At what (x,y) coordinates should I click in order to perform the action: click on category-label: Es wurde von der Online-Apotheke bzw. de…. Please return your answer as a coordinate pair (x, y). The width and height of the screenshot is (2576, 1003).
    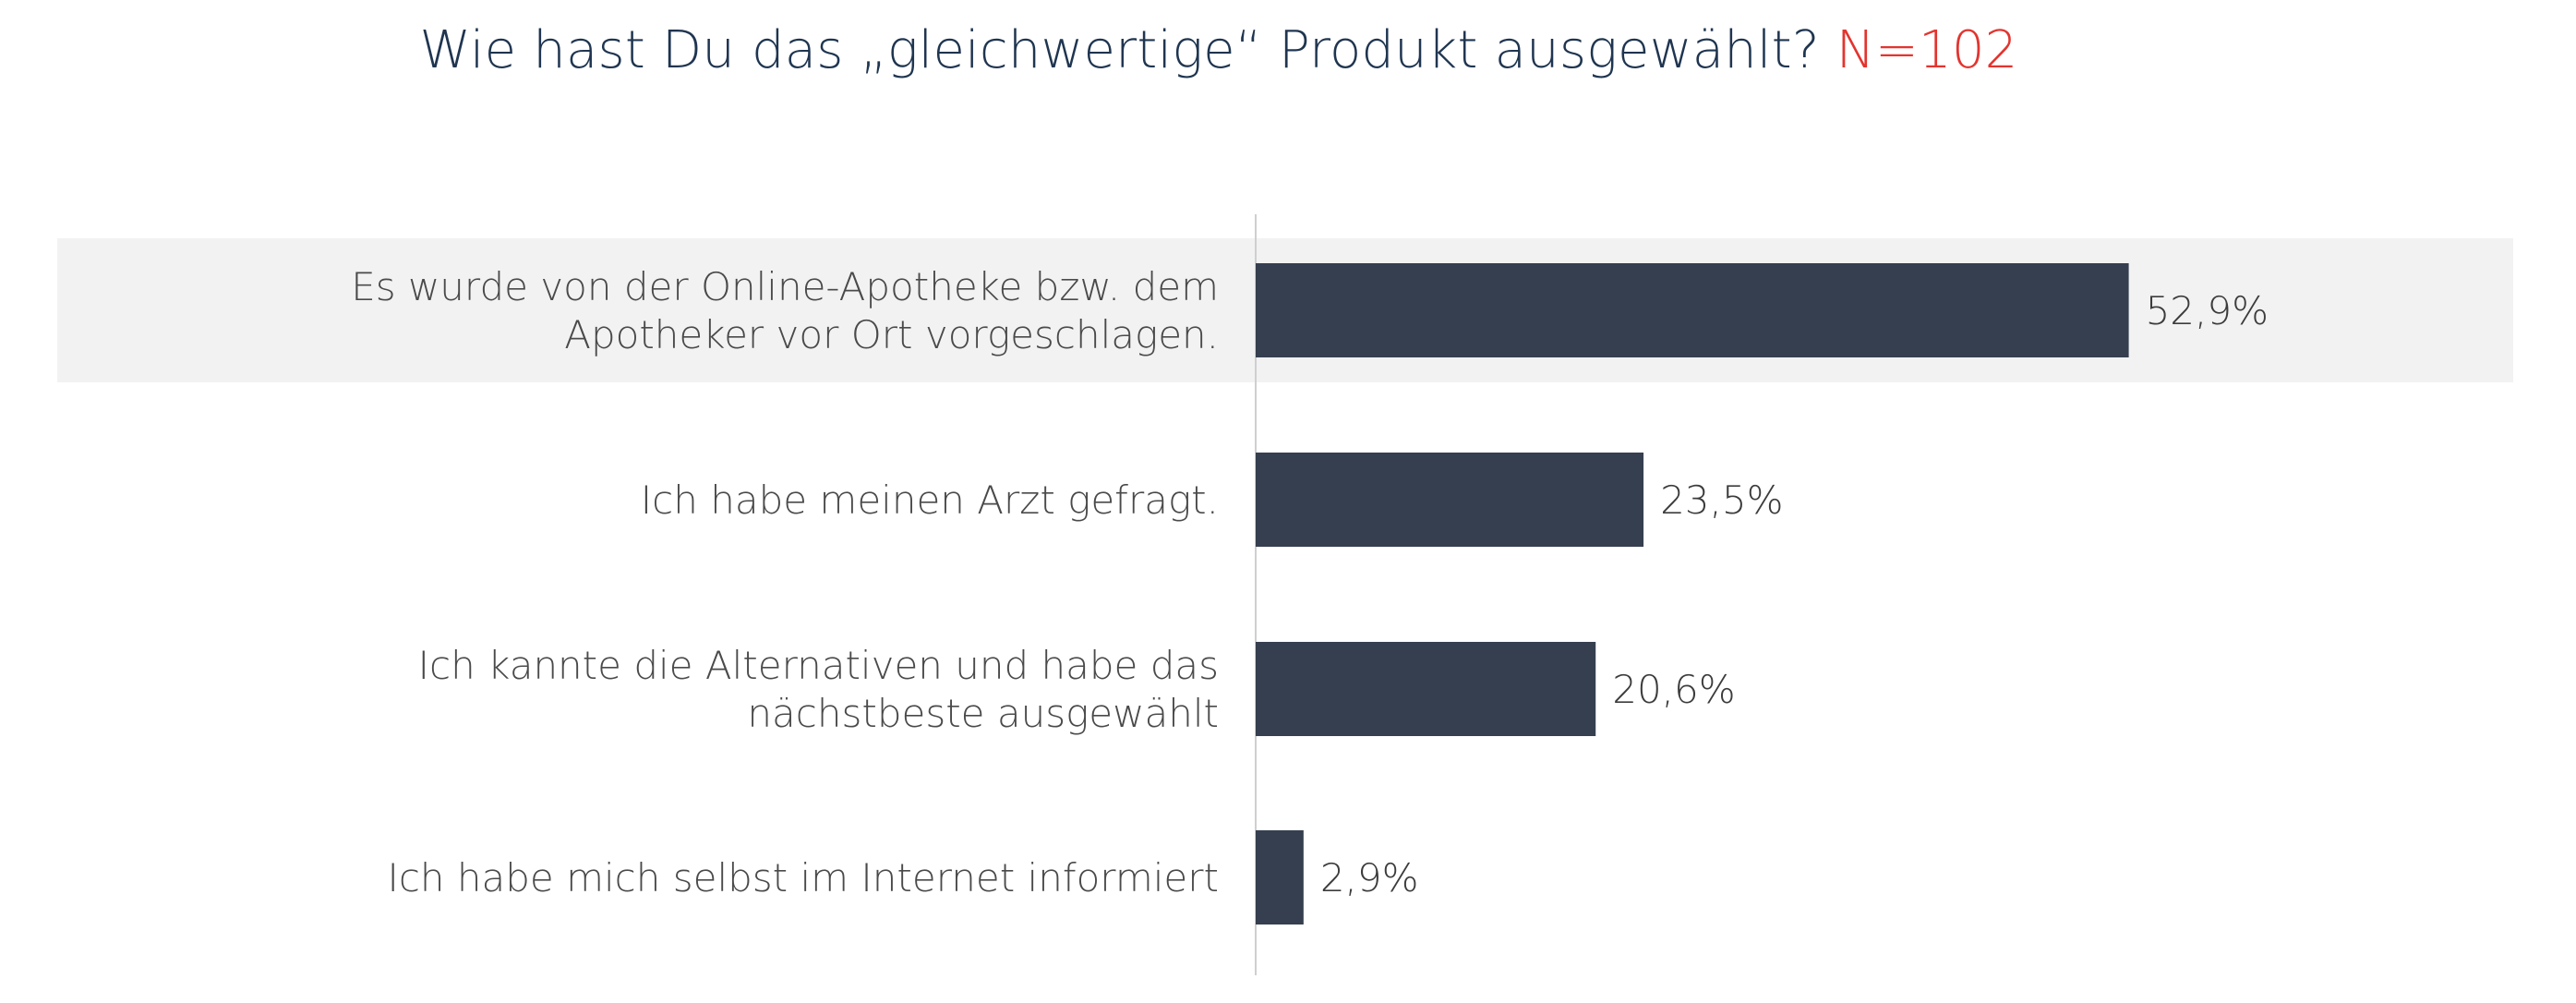
    Looking at the image, I should click on (785, 310).